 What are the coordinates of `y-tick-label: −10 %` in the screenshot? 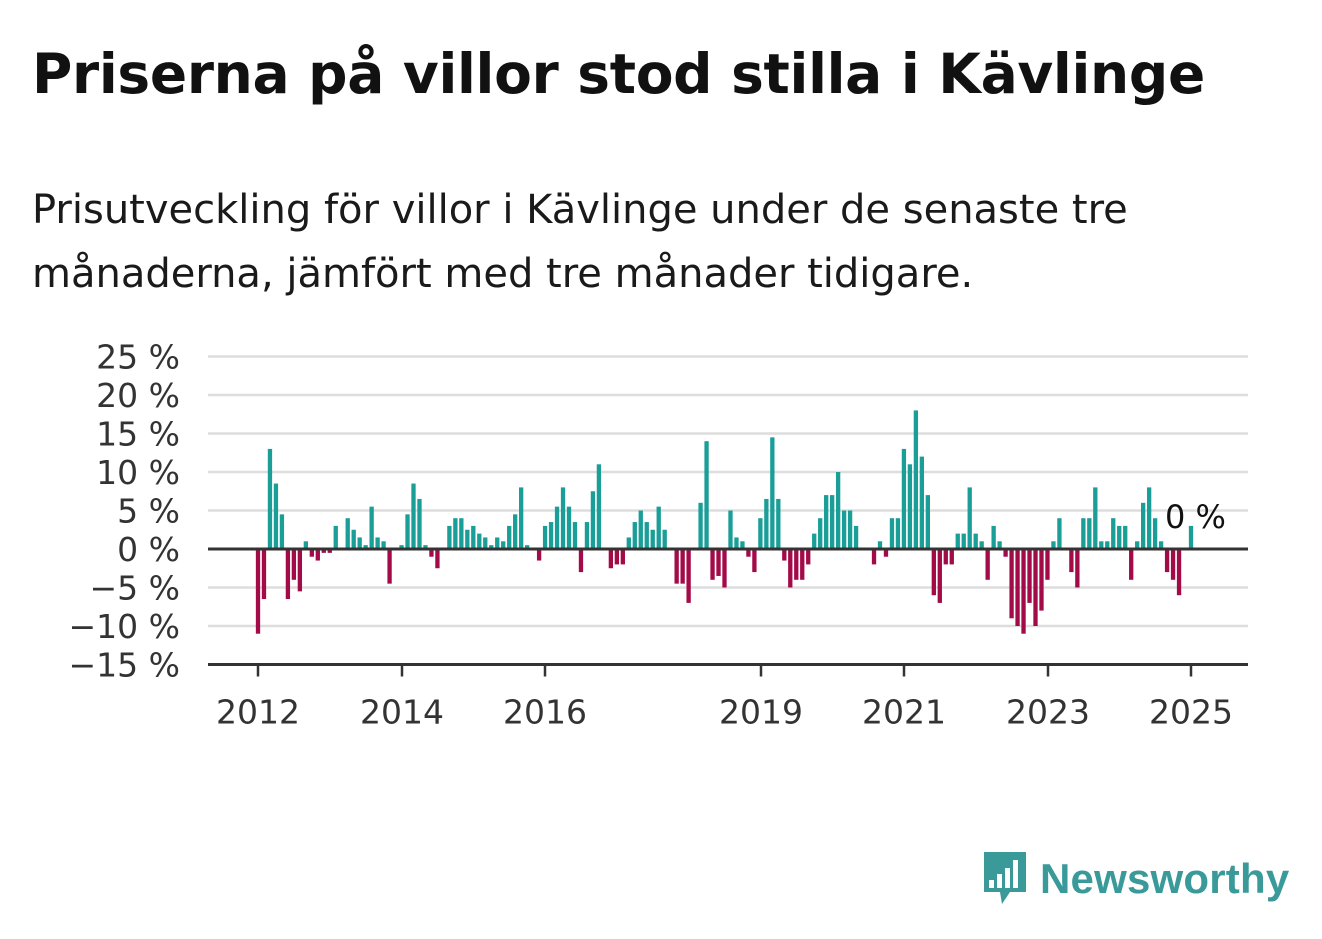 It's located at (125, 626).